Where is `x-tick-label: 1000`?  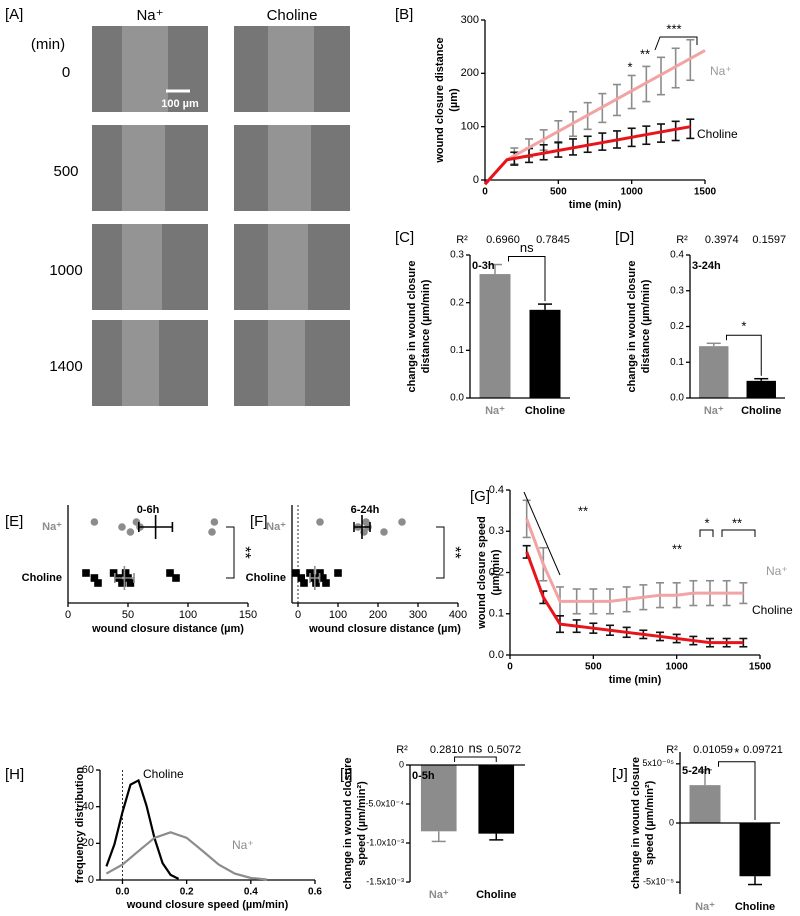 x-tick-label: 1000 is located at coordinates (677, 667).